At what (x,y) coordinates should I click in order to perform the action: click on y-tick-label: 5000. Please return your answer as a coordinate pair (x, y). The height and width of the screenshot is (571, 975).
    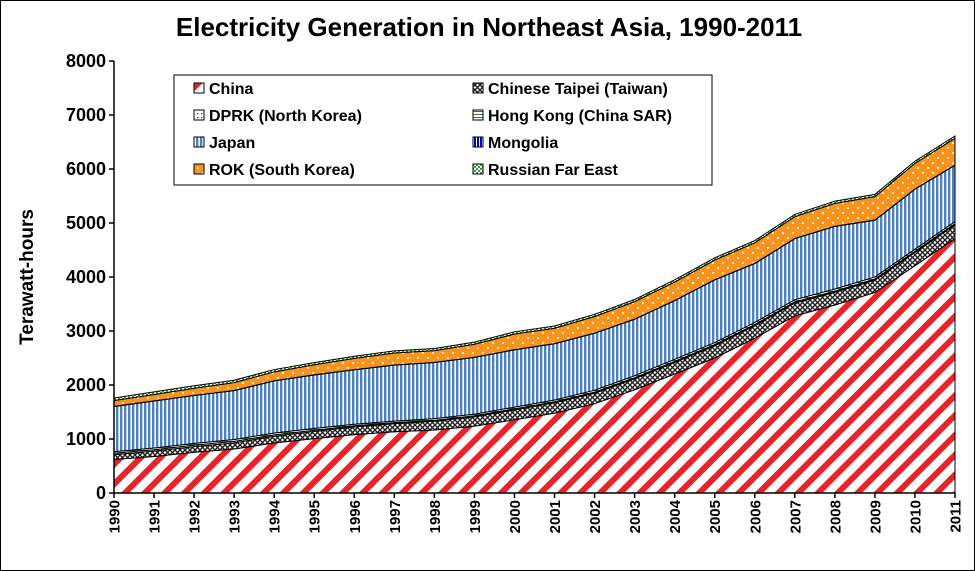
    Looking at the image, I should click on (86, 223).